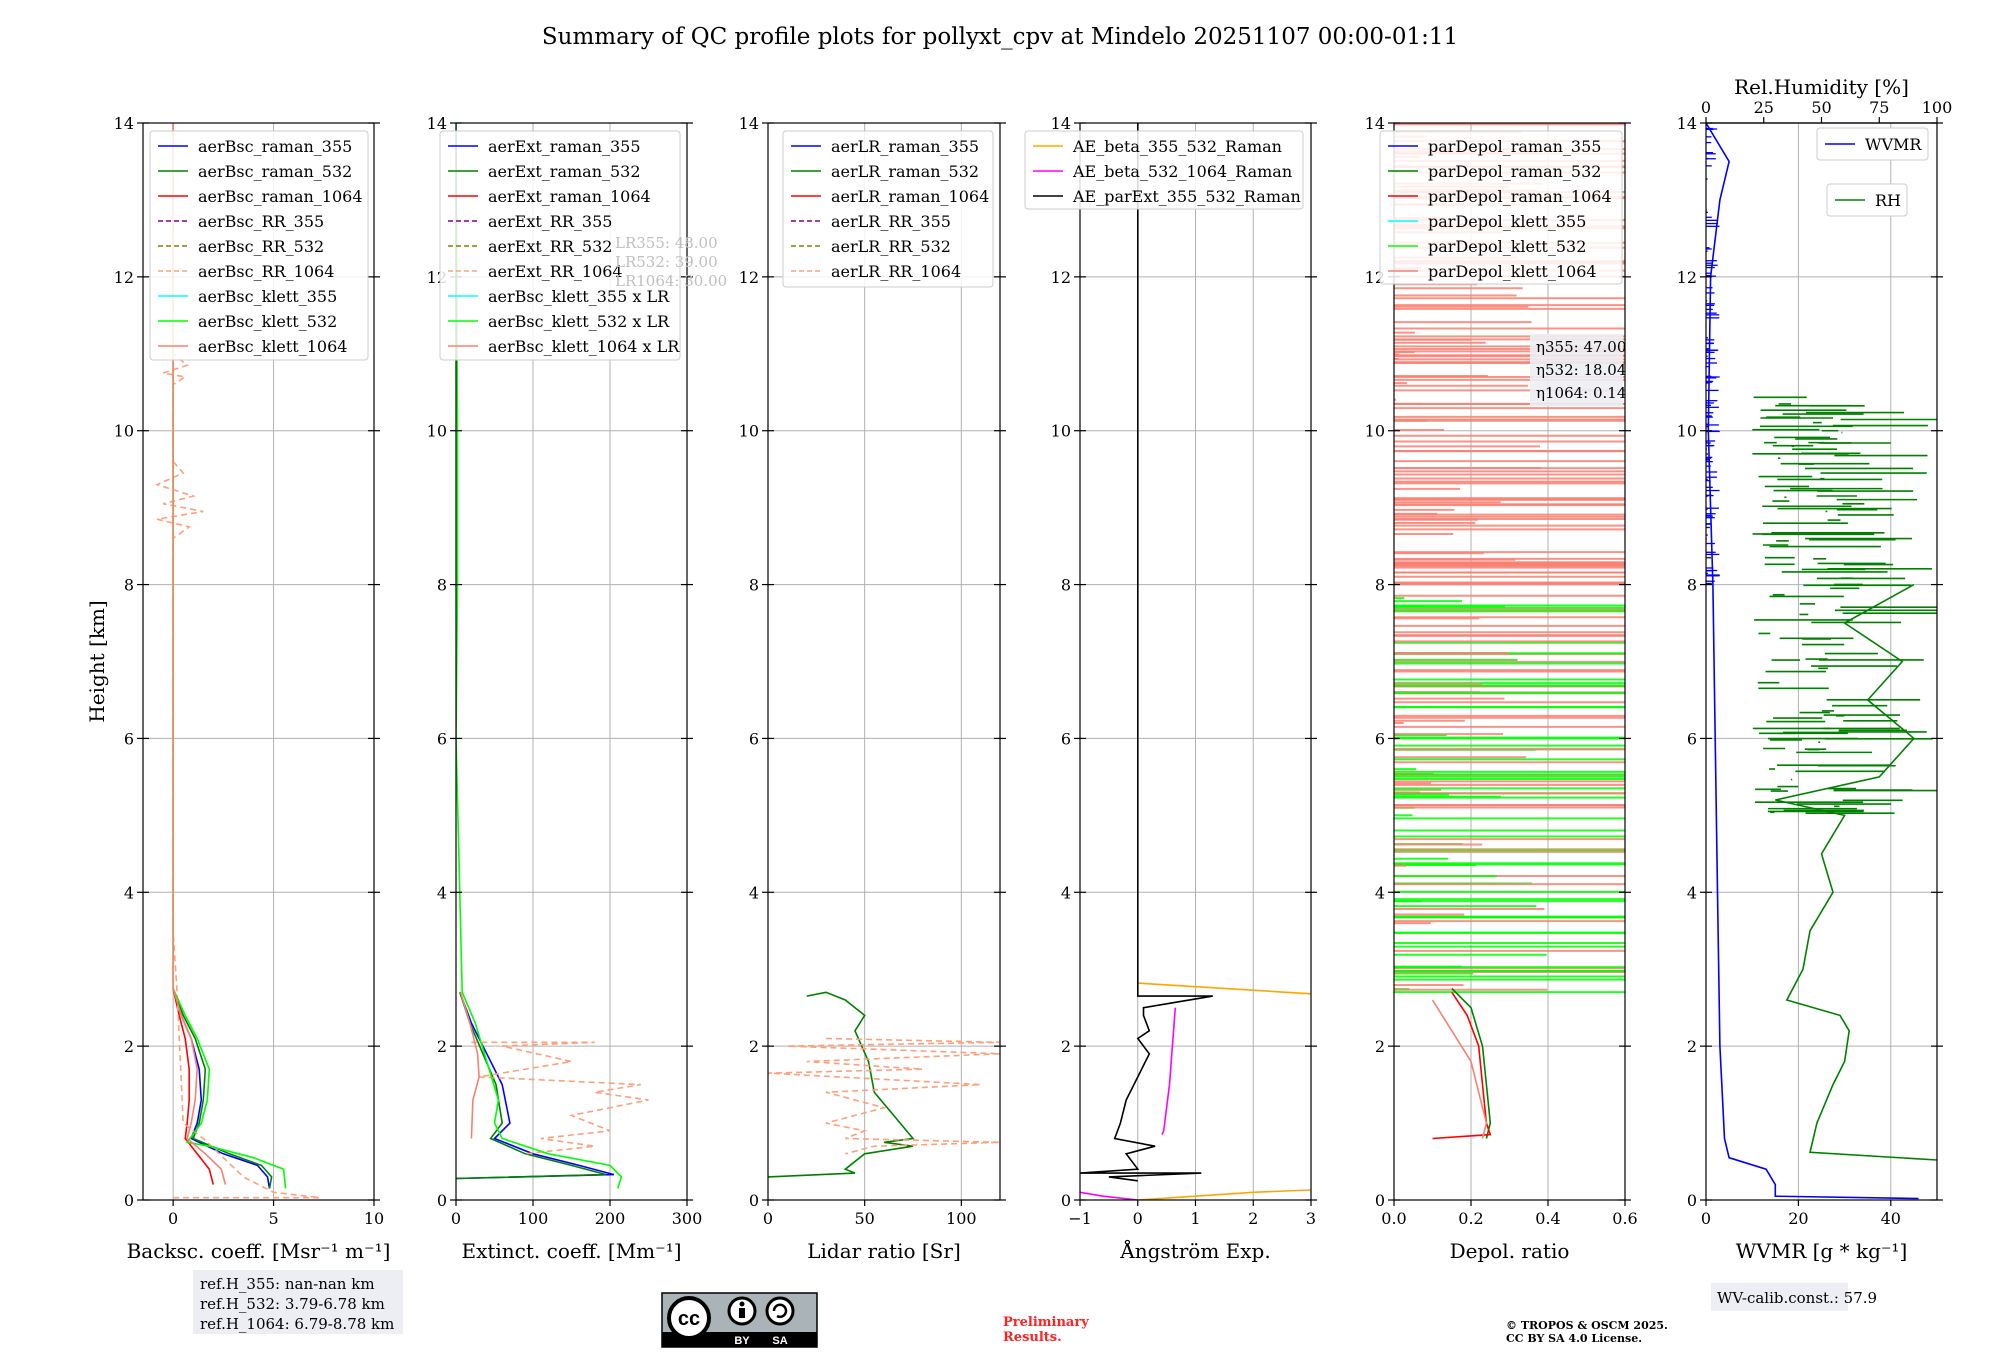 The width and height of the screenshot is (2000, 1360). I want to click on xtick-top-label: 75, so click(1879, 107).